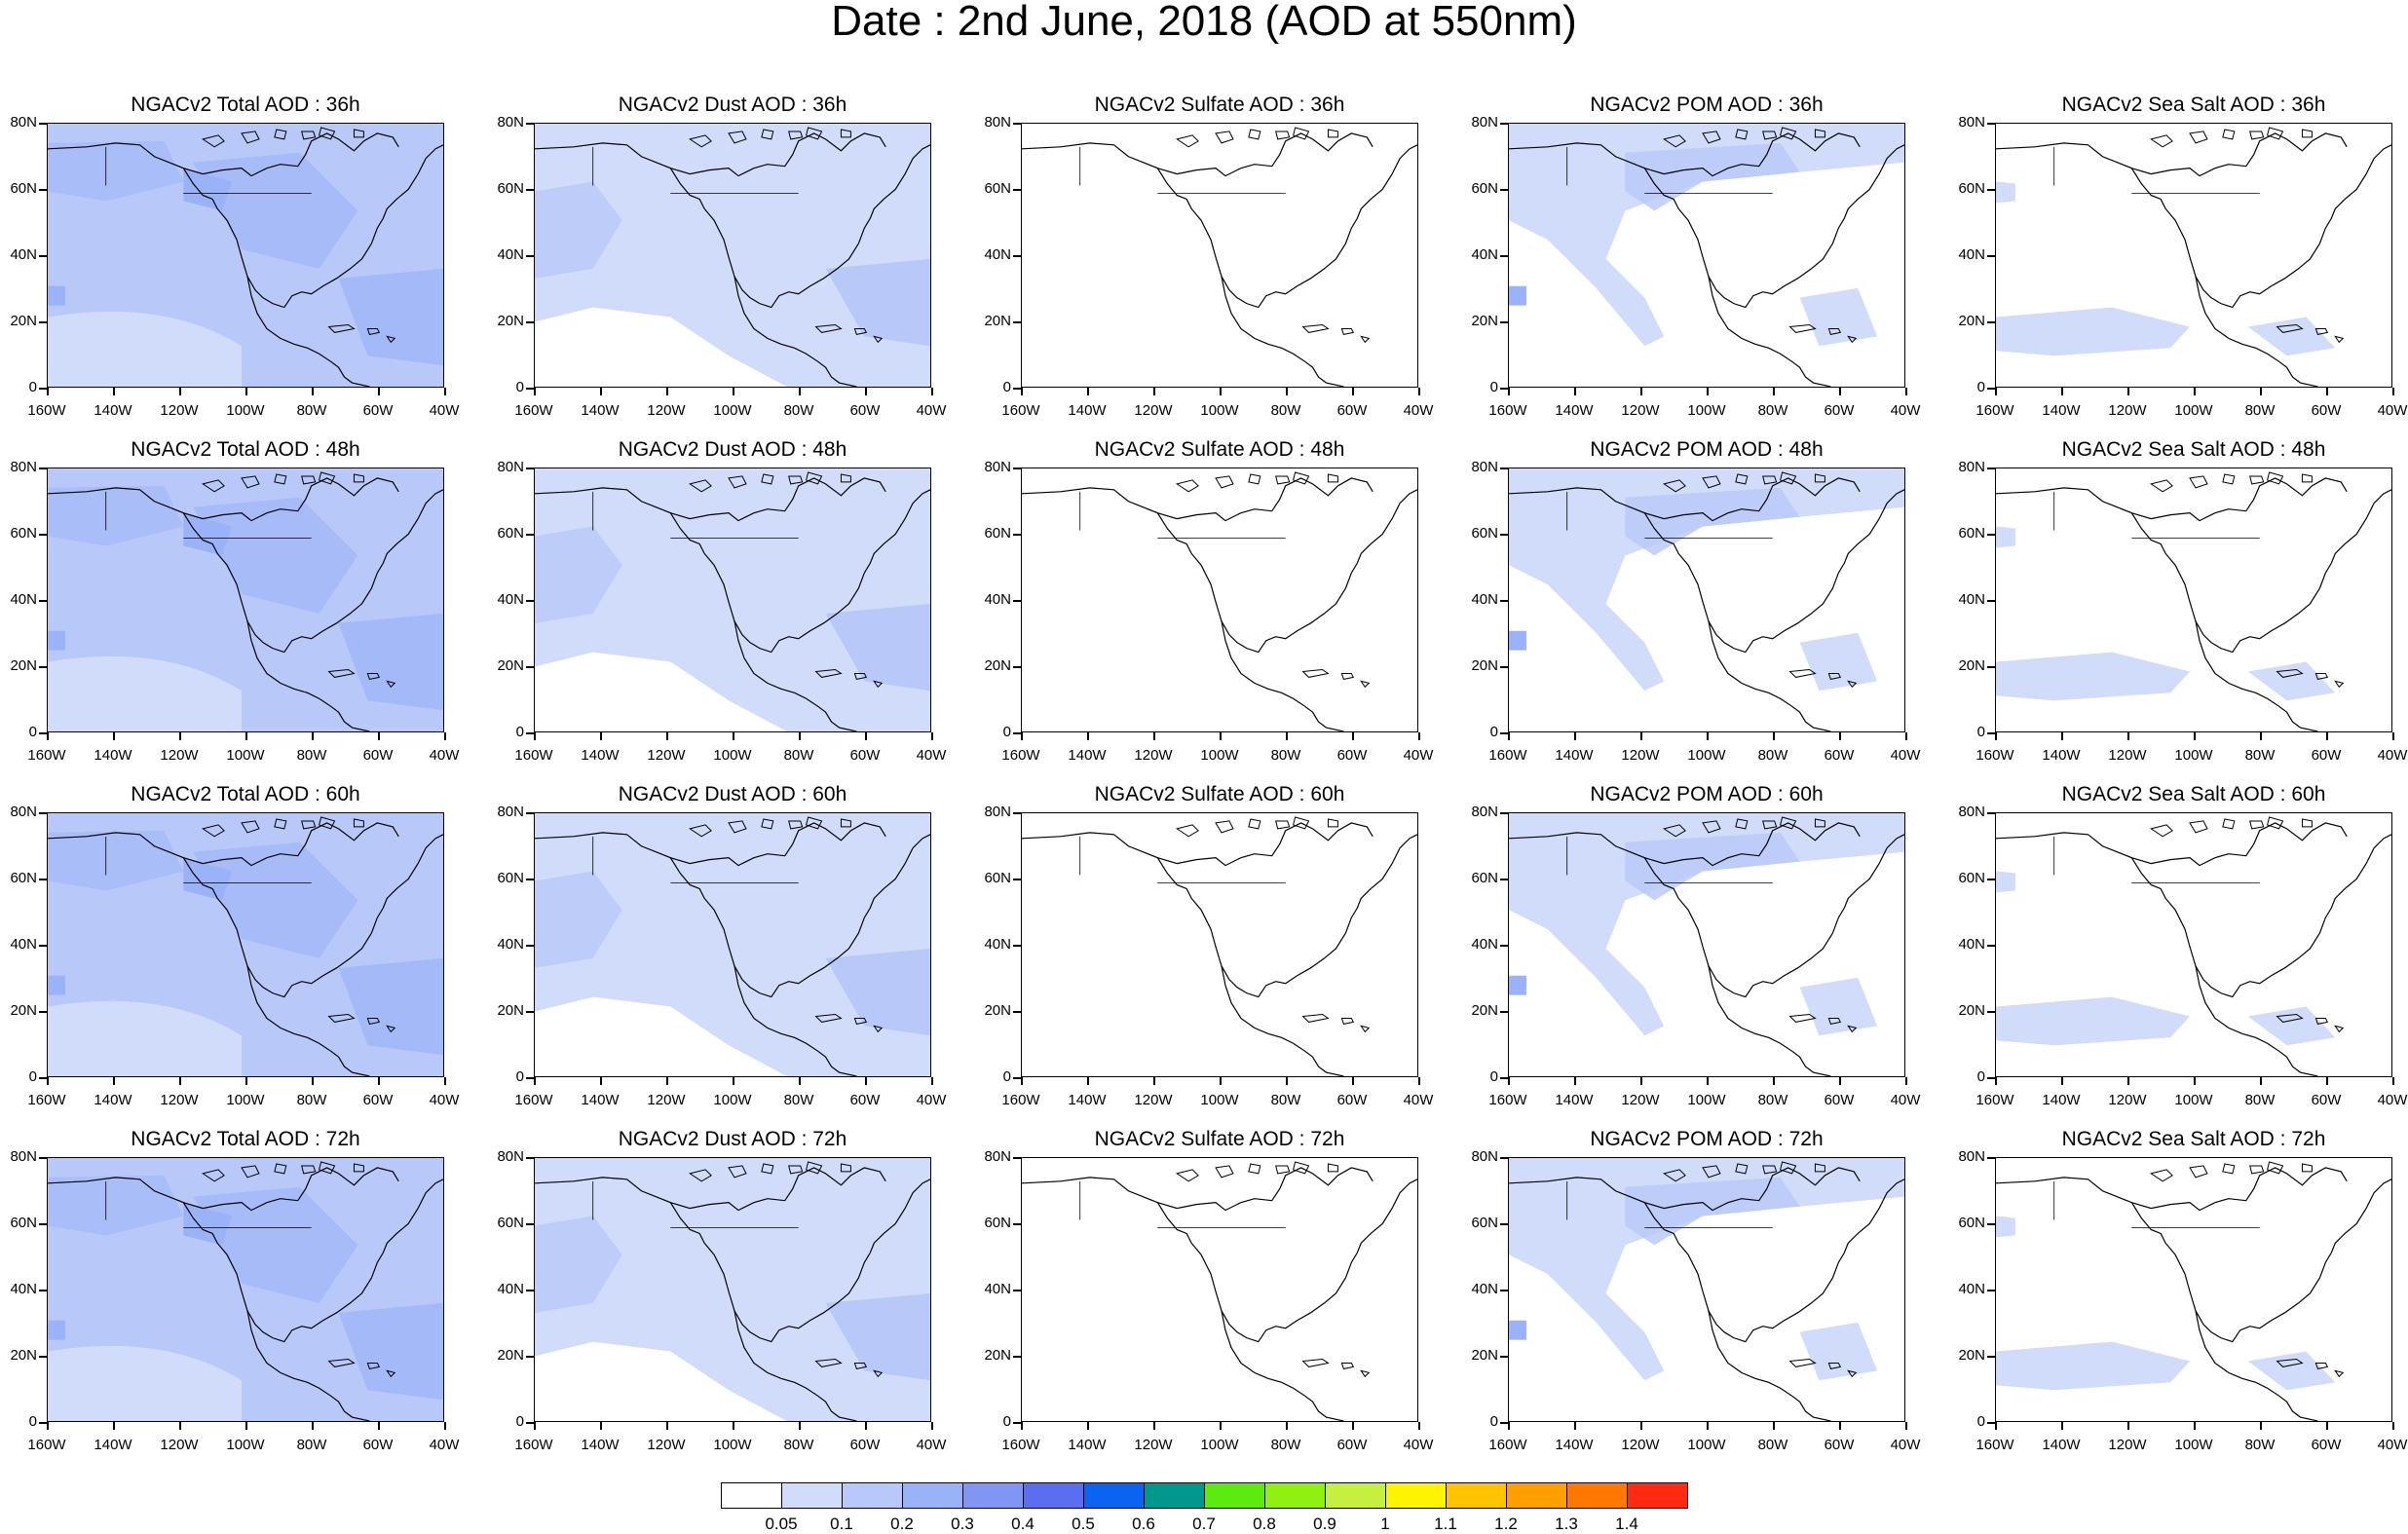  What do you see at coordinates (732, 105) in the screenshot?
I see `panel-title: NGACv2 Dust AOD : 36h` at bounding box center [732, 105].